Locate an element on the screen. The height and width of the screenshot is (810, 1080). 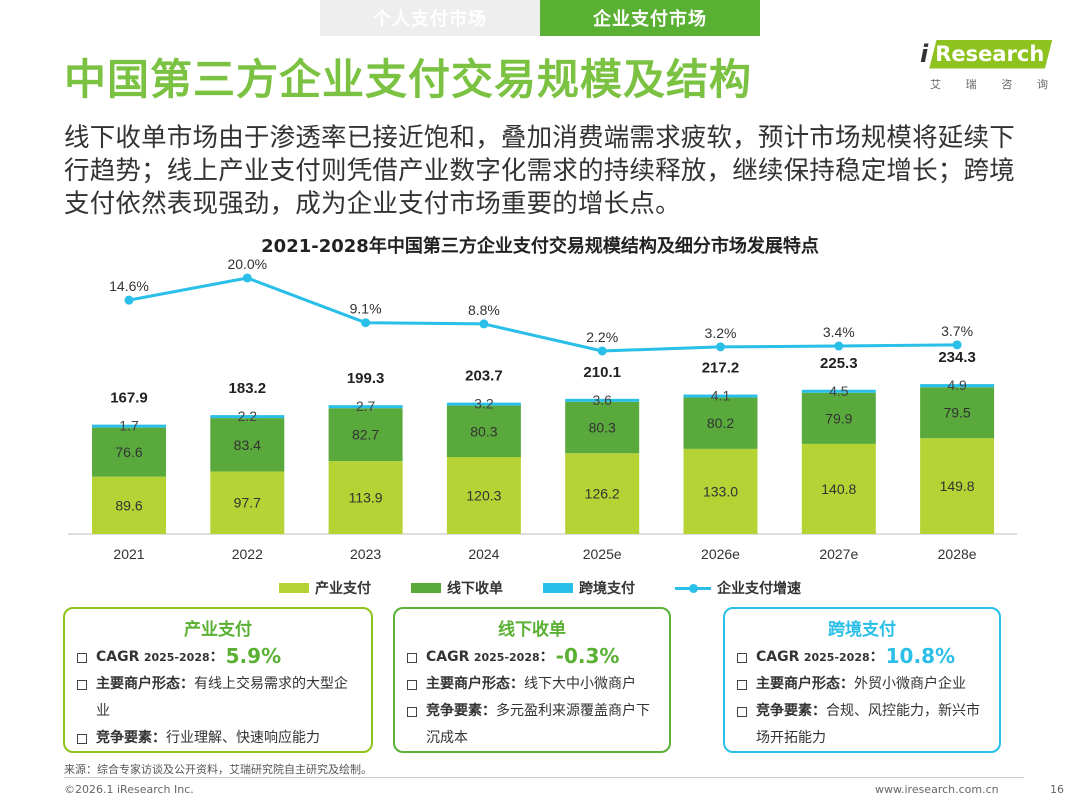
bar-label-industrial: 133.0 is located at coordinates (720, 491).